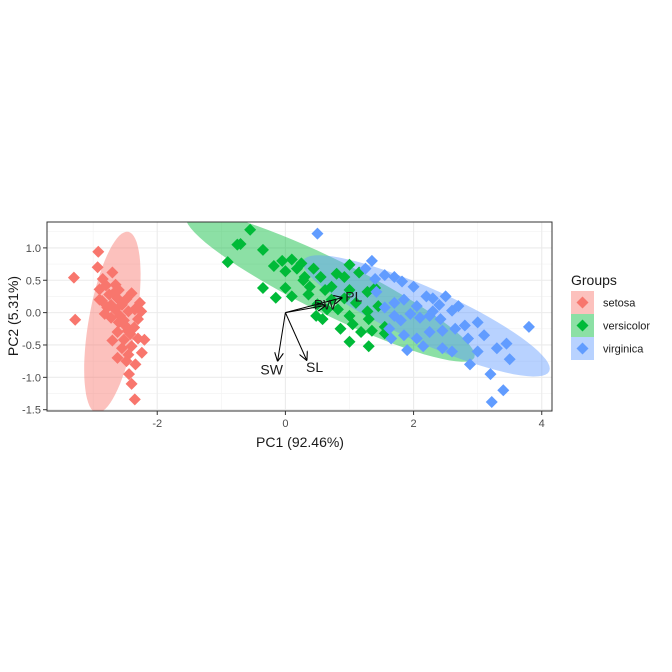  Describe the element at coordinates (31, 346) in the screenshot. I see `y-tick-label: -0.5` at that location.